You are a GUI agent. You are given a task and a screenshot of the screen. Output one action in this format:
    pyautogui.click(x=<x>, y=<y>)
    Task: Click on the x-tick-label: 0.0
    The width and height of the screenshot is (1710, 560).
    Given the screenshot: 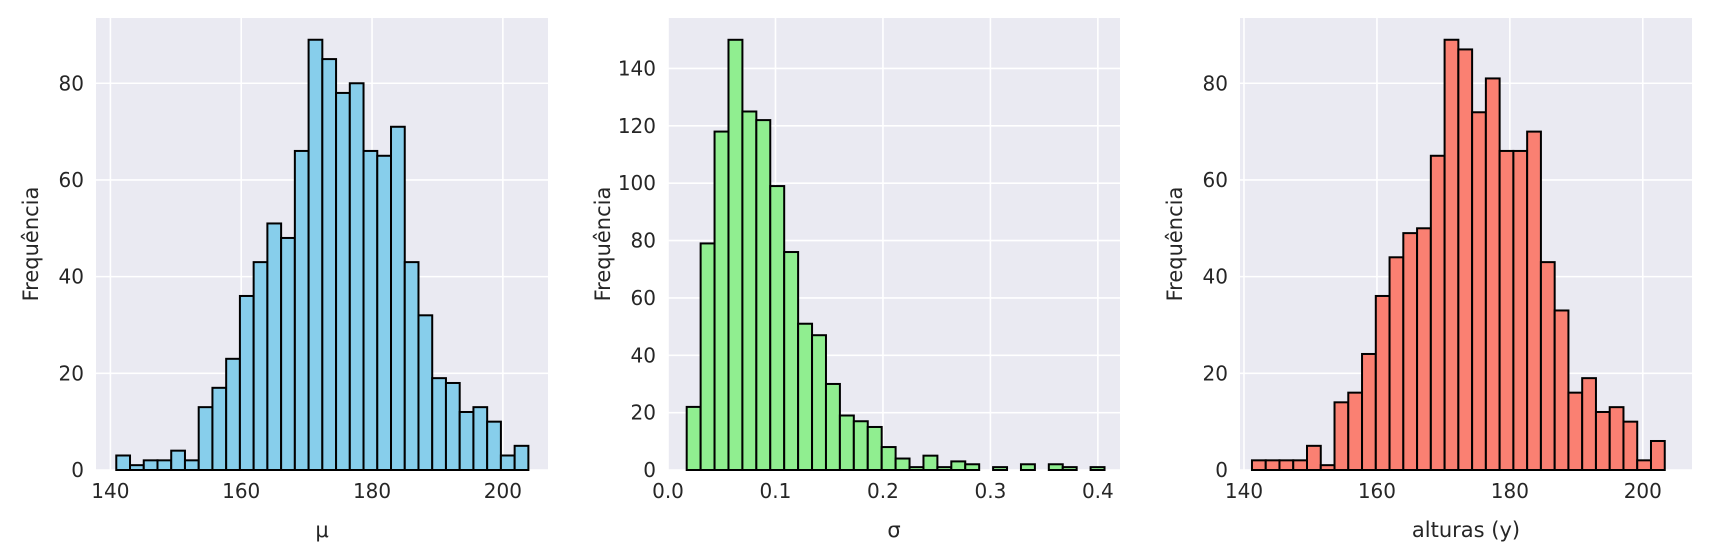 What is the action you would take?
    pyautogui.click(x=668, y=491)
    